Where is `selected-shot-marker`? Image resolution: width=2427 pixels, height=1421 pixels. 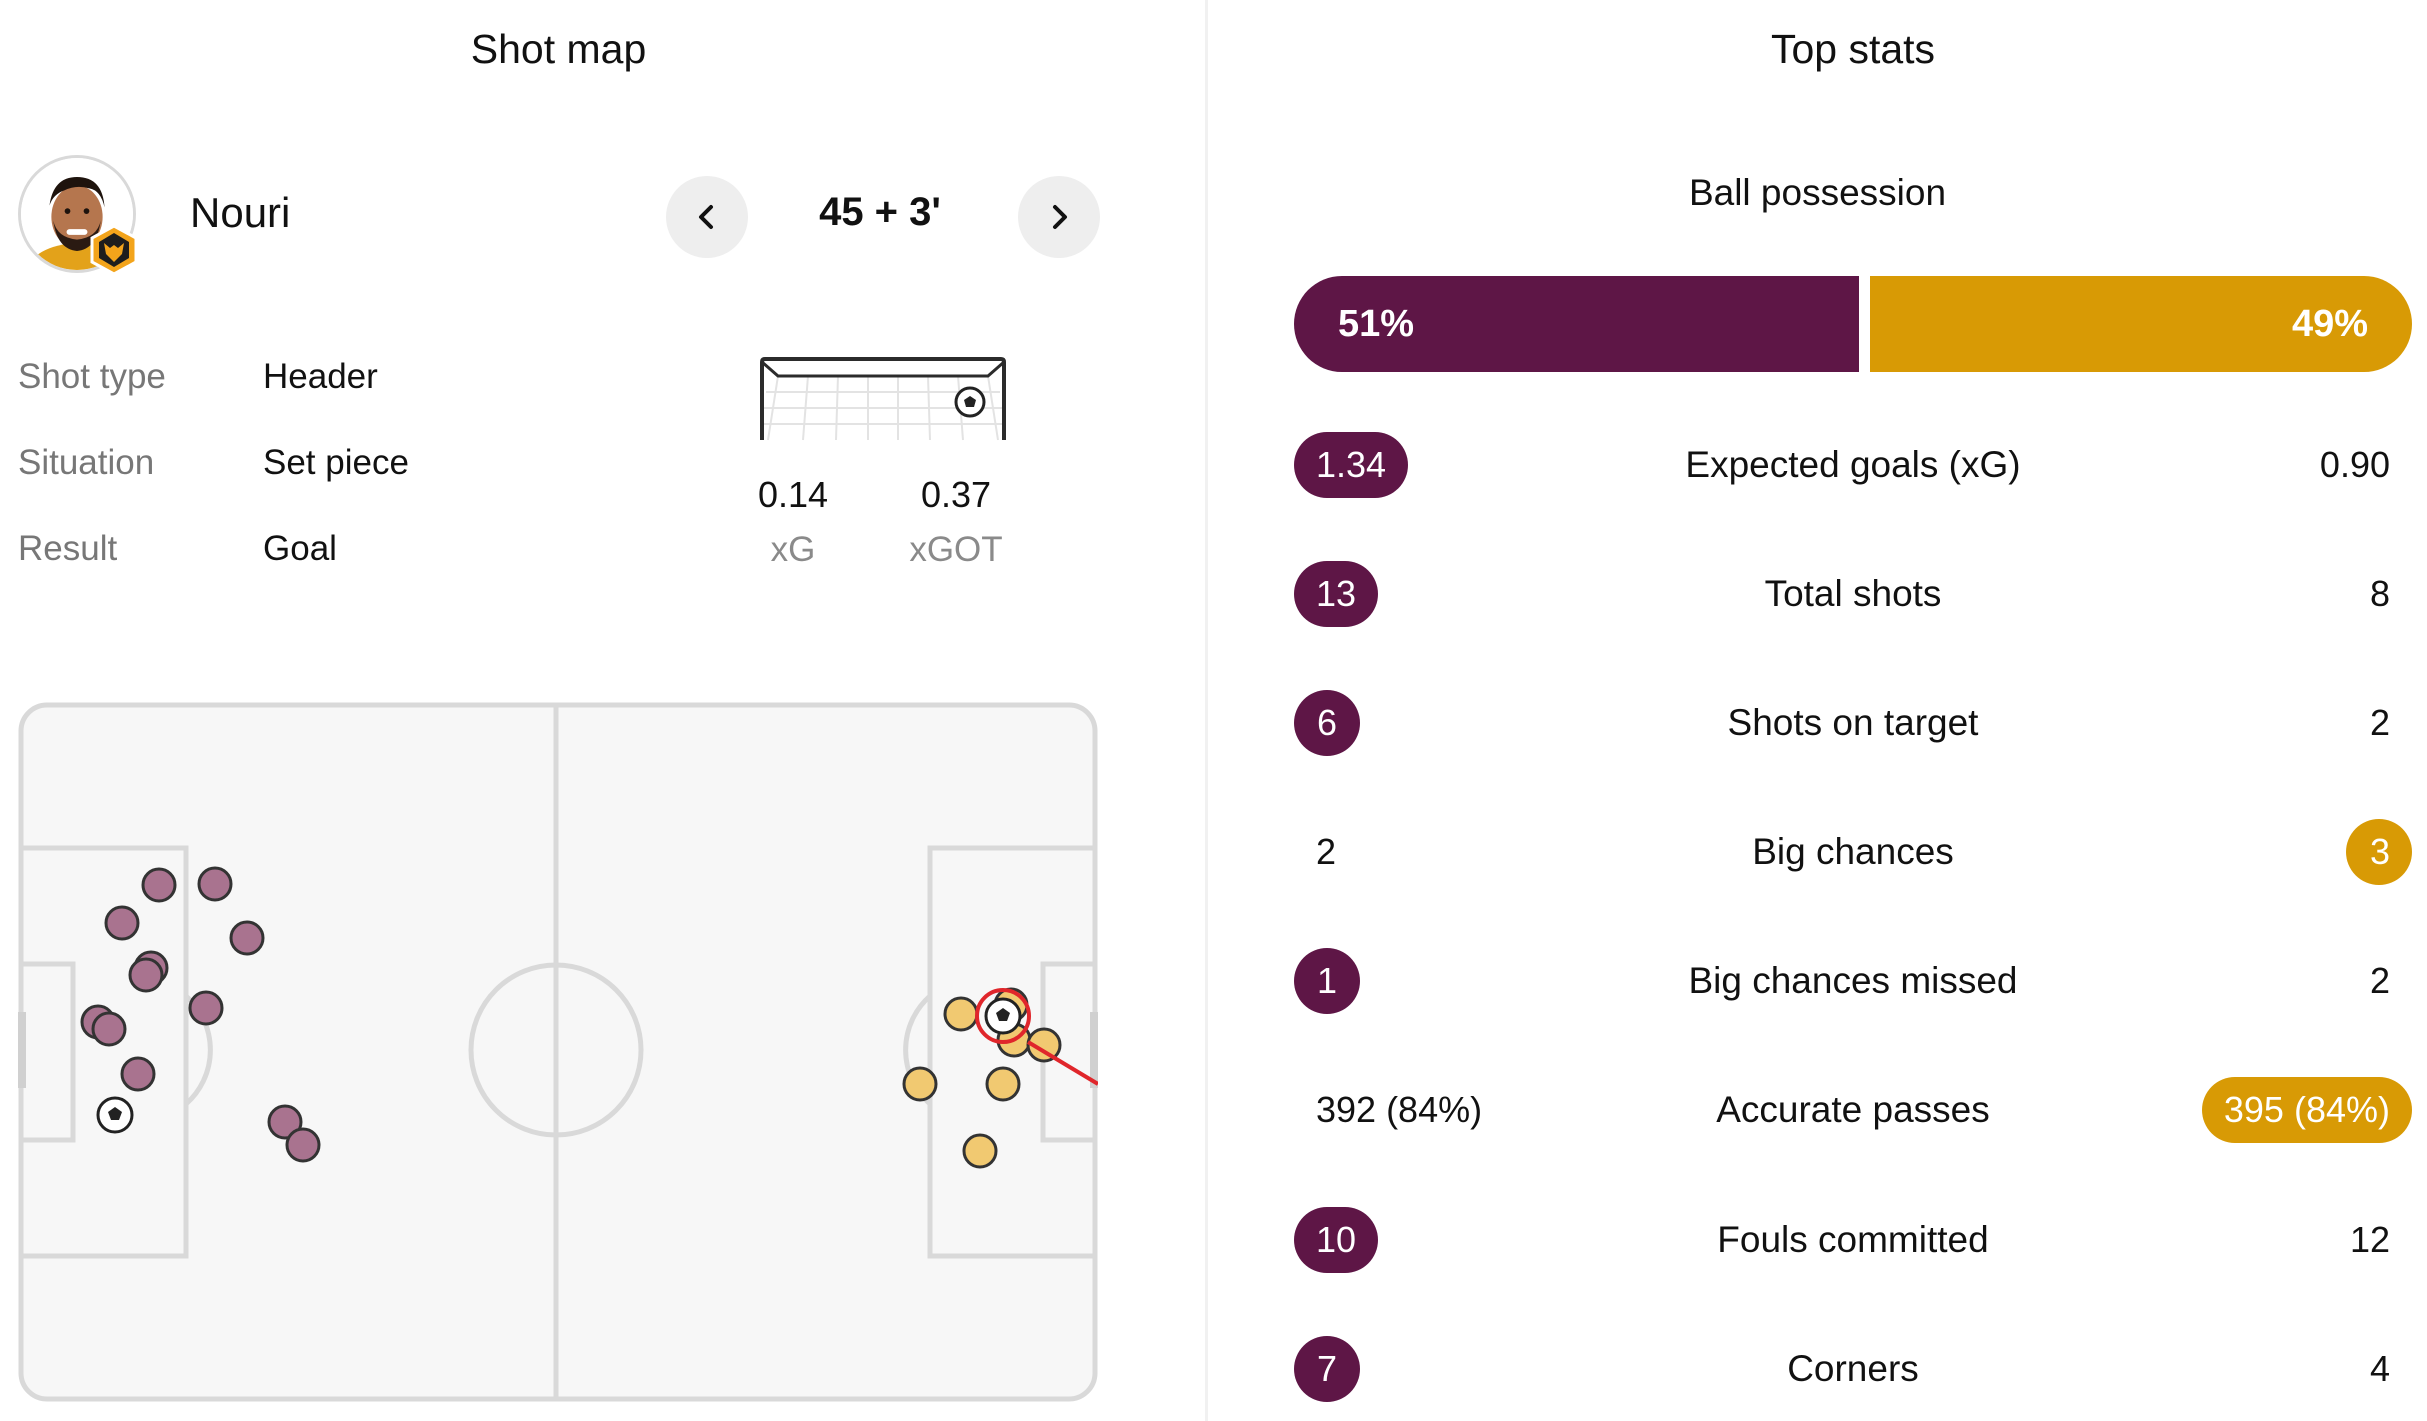 selected-shot-marker is located at coordinates (1003, 1016).